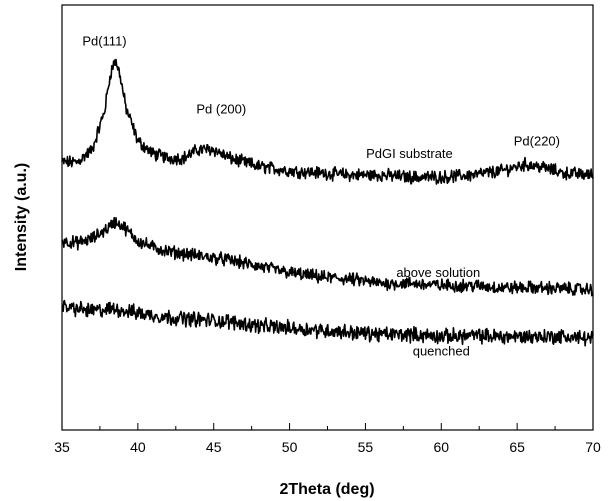 This screenshot has height=501, width=609. Describe the element at coordinates (62, 447) in the screenshot. I see `x-tick-label: 35` at that location.